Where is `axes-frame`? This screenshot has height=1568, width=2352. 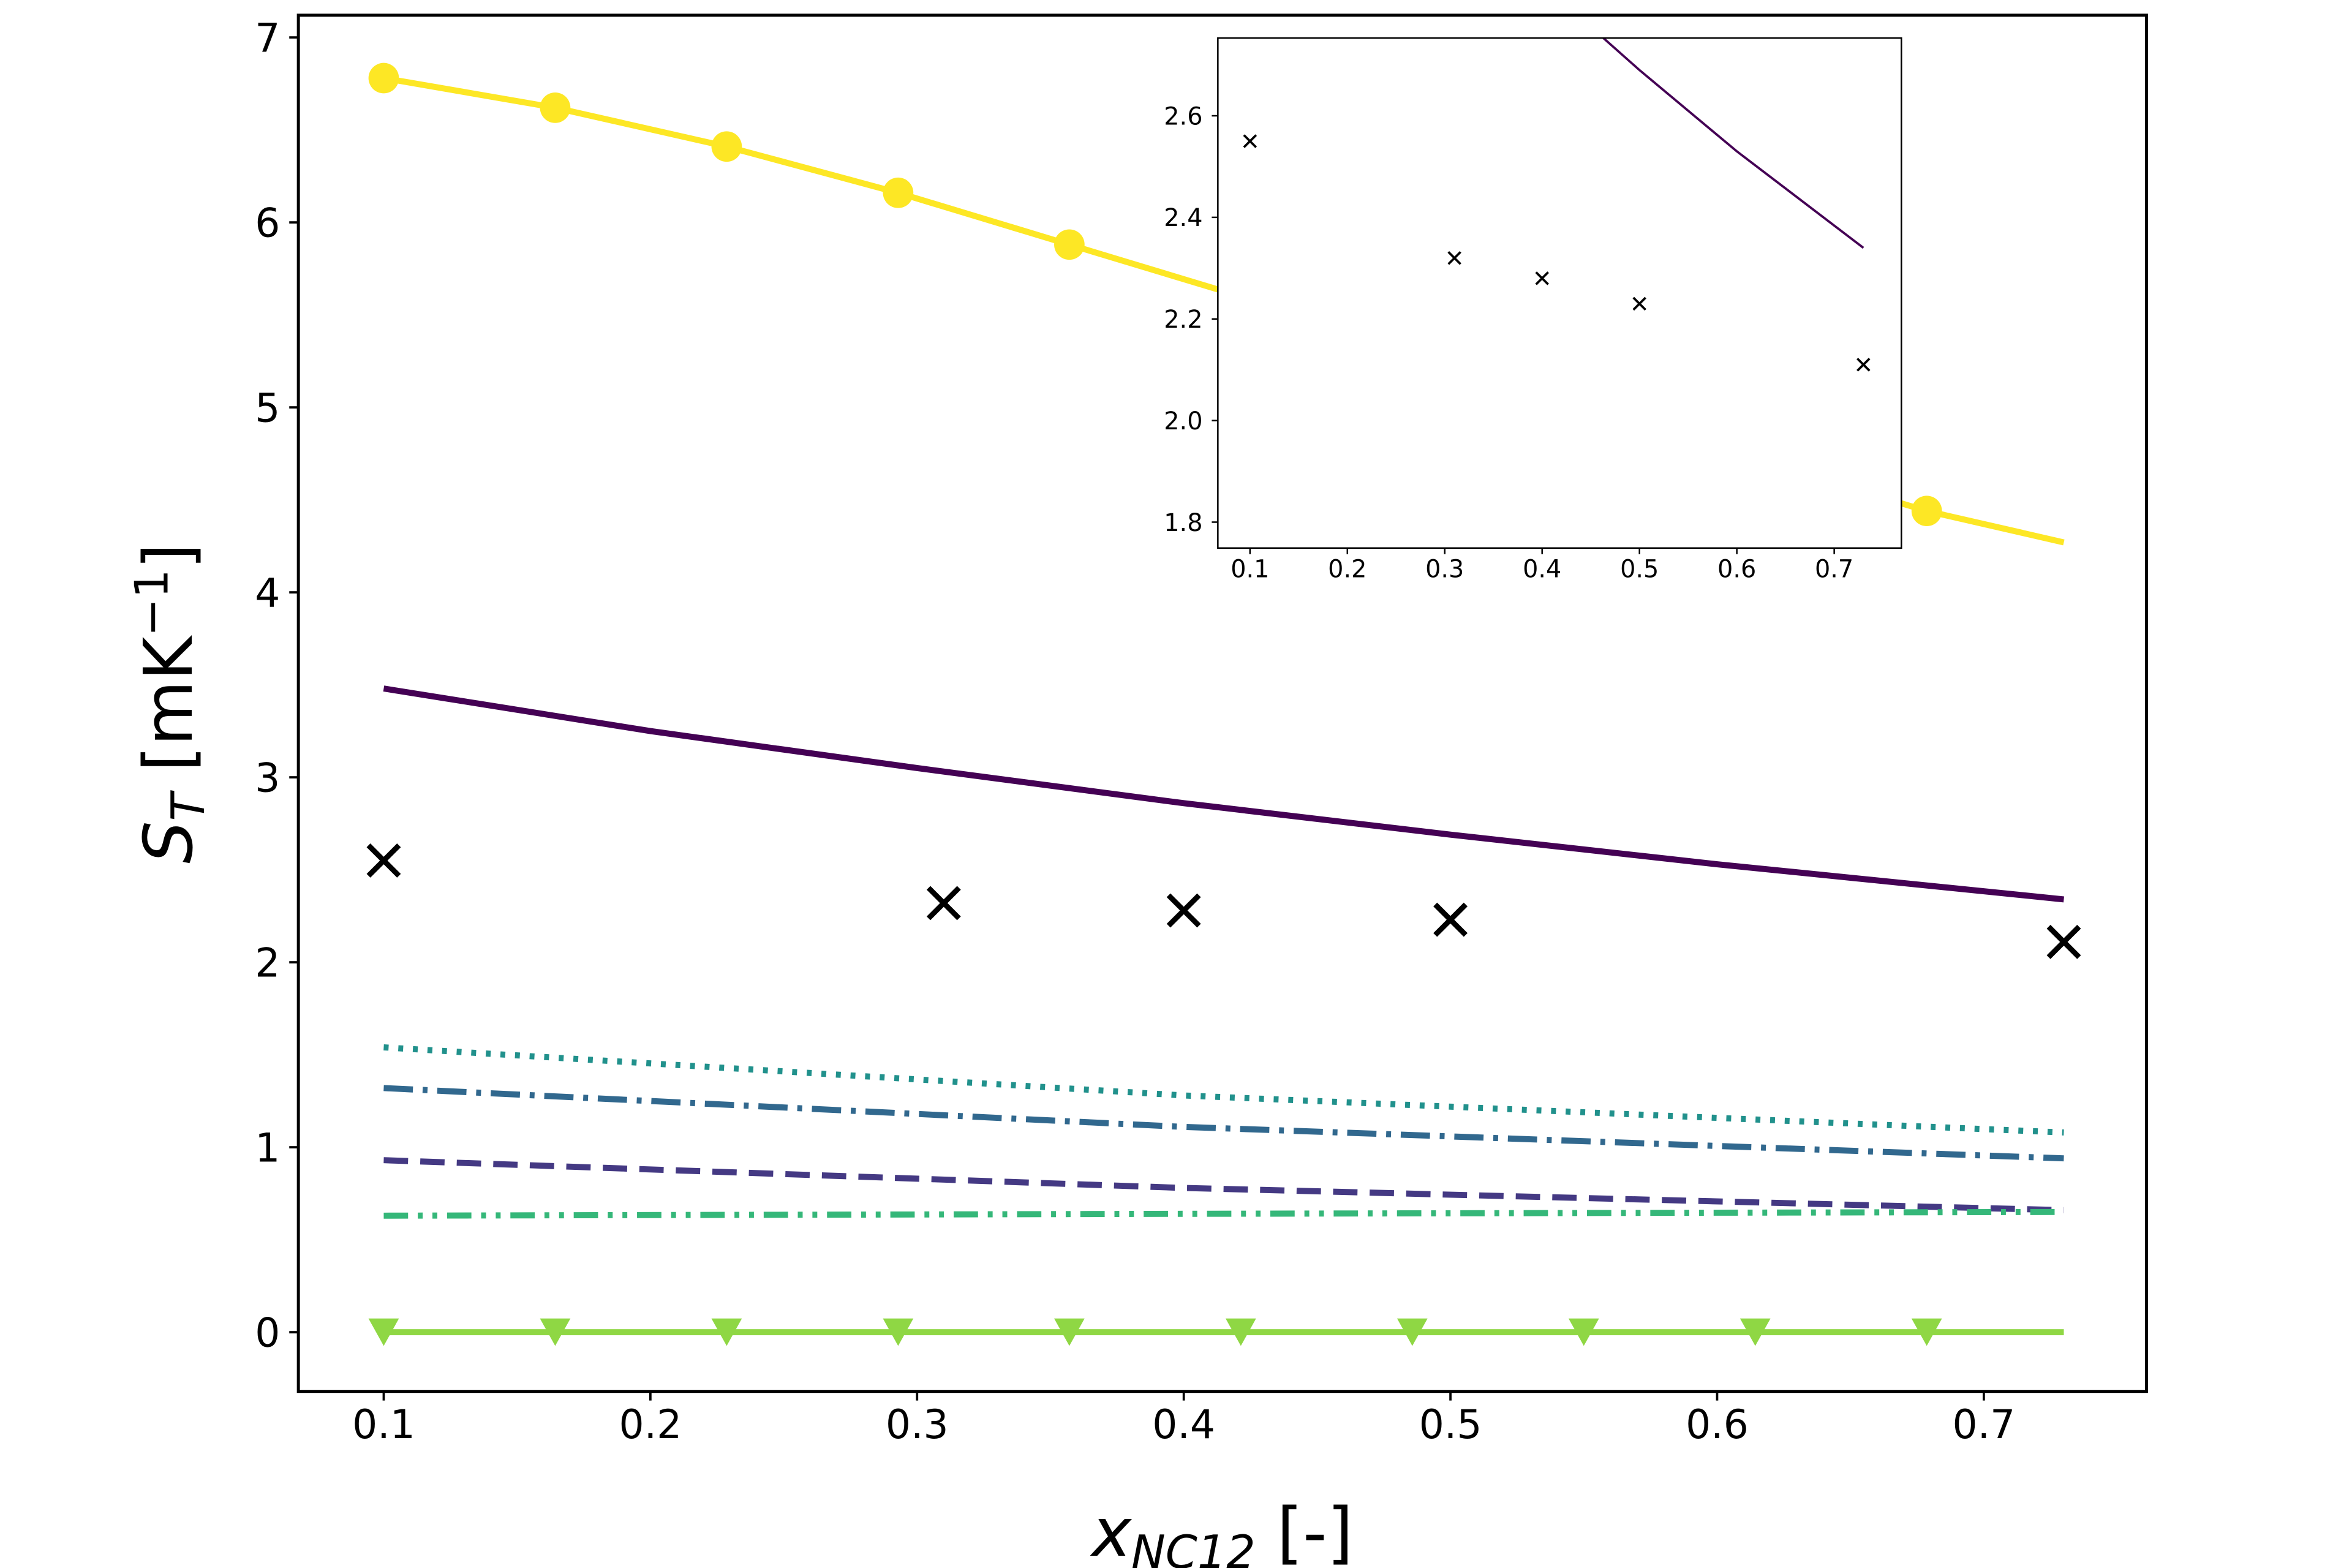 axes-frame is located at coordinates (1559, 293).